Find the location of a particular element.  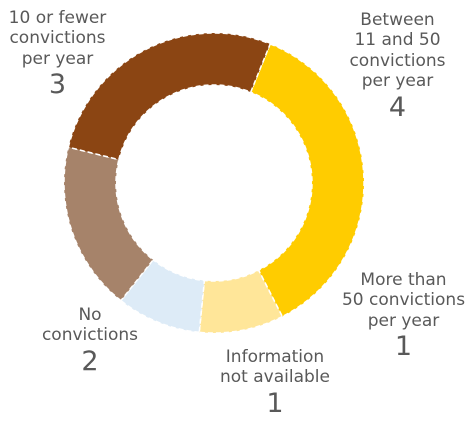

label-10-or-fewer: 10 or fewer convictions per year 3 is located at coordinates (57, 54).